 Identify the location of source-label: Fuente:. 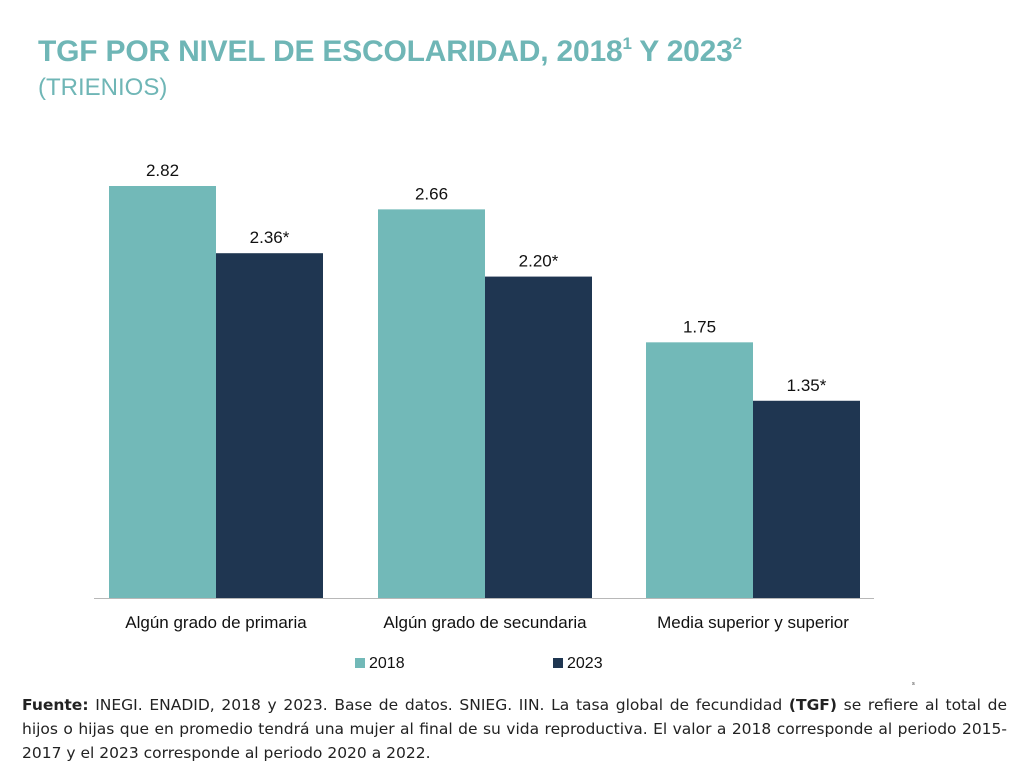
(55, 705).